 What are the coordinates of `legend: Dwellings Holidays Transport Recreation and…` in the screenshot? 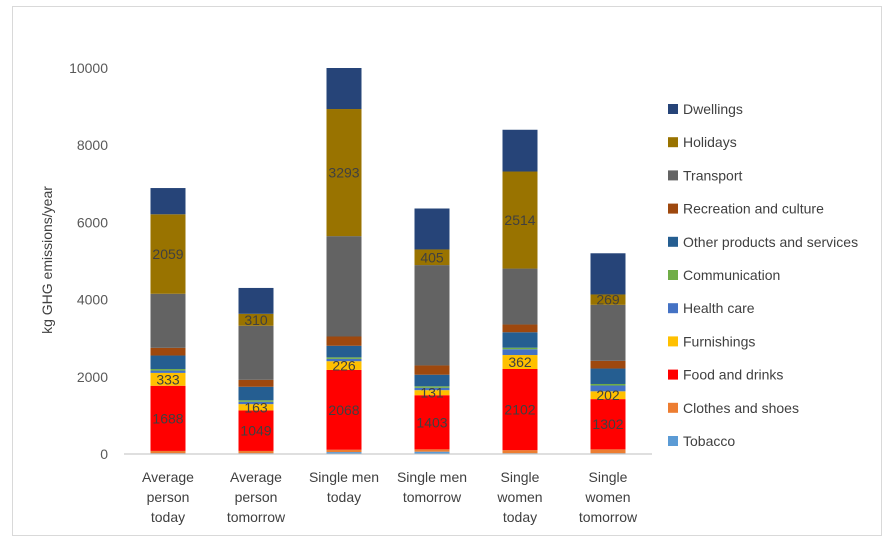 It's located at (763, 275).